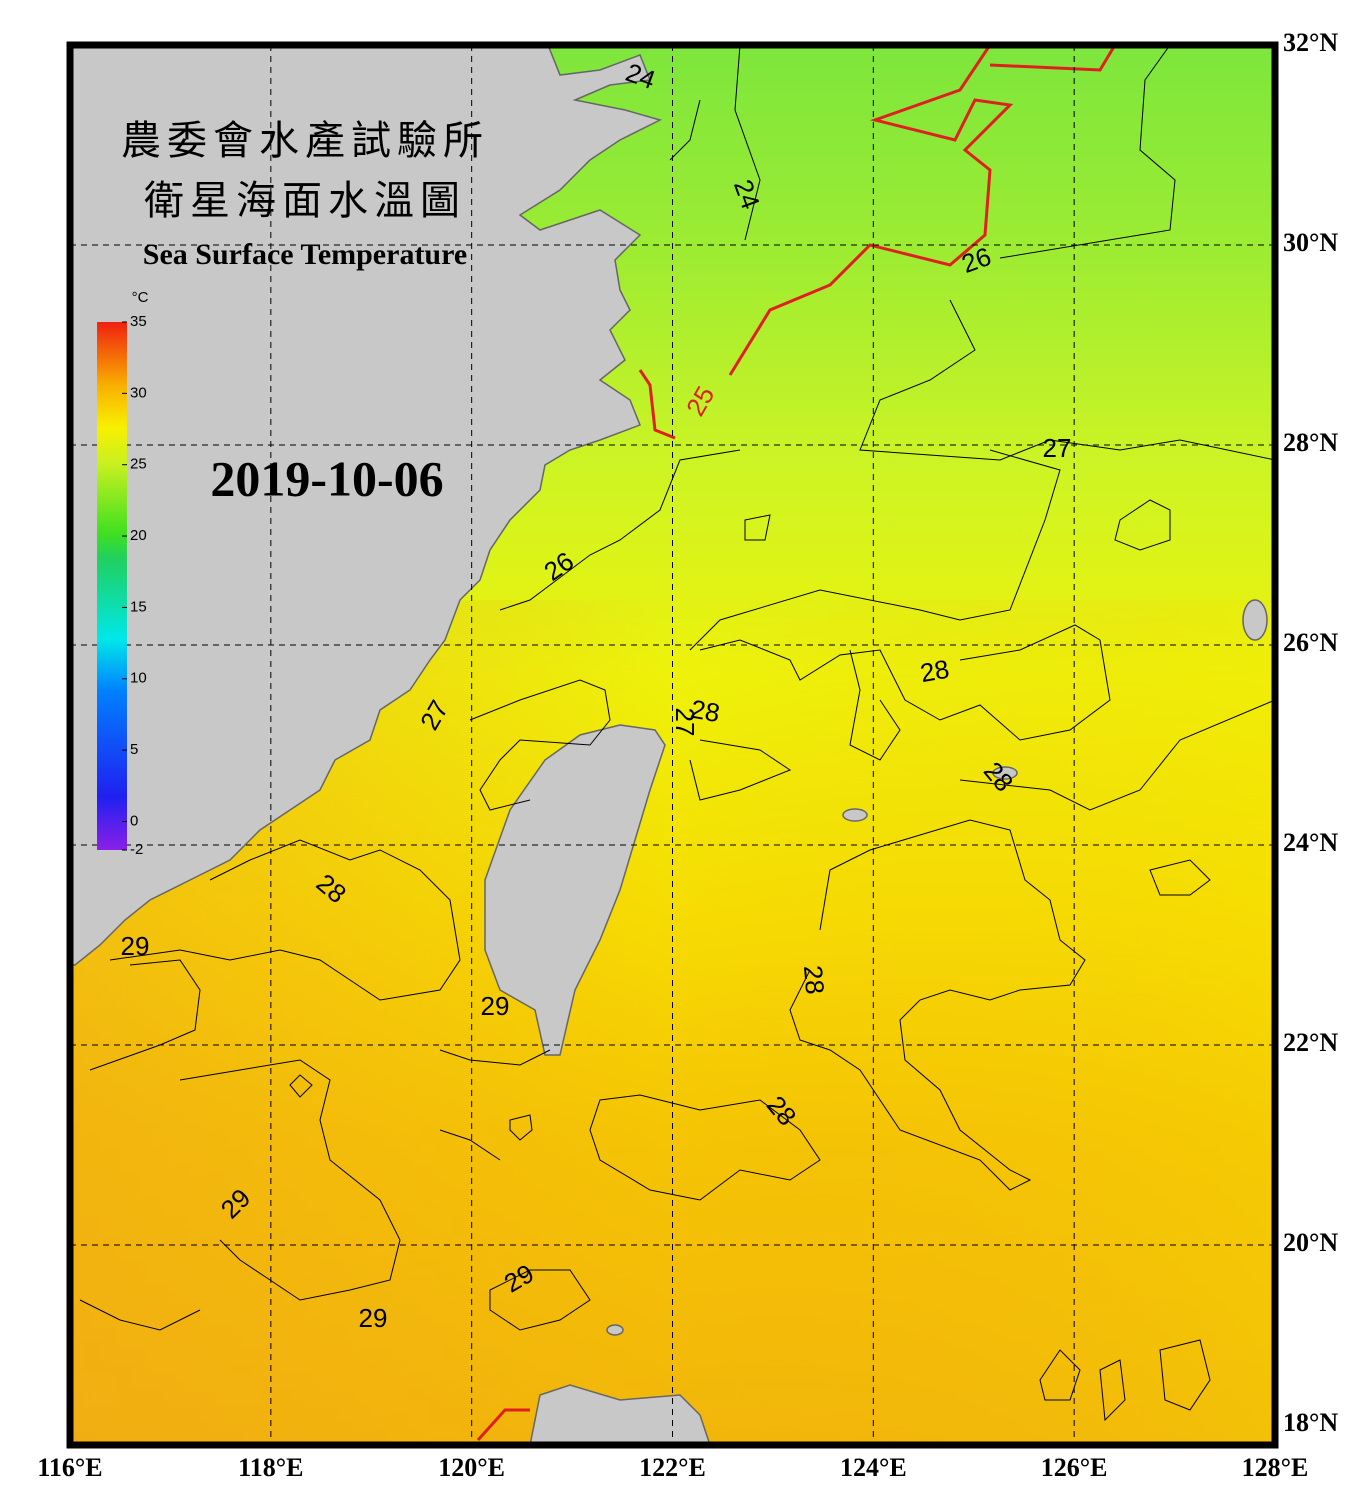  Describe the element at coordinates (69, 1467) in the screenshot. I see `x-tick-label: 116°E` at that location.